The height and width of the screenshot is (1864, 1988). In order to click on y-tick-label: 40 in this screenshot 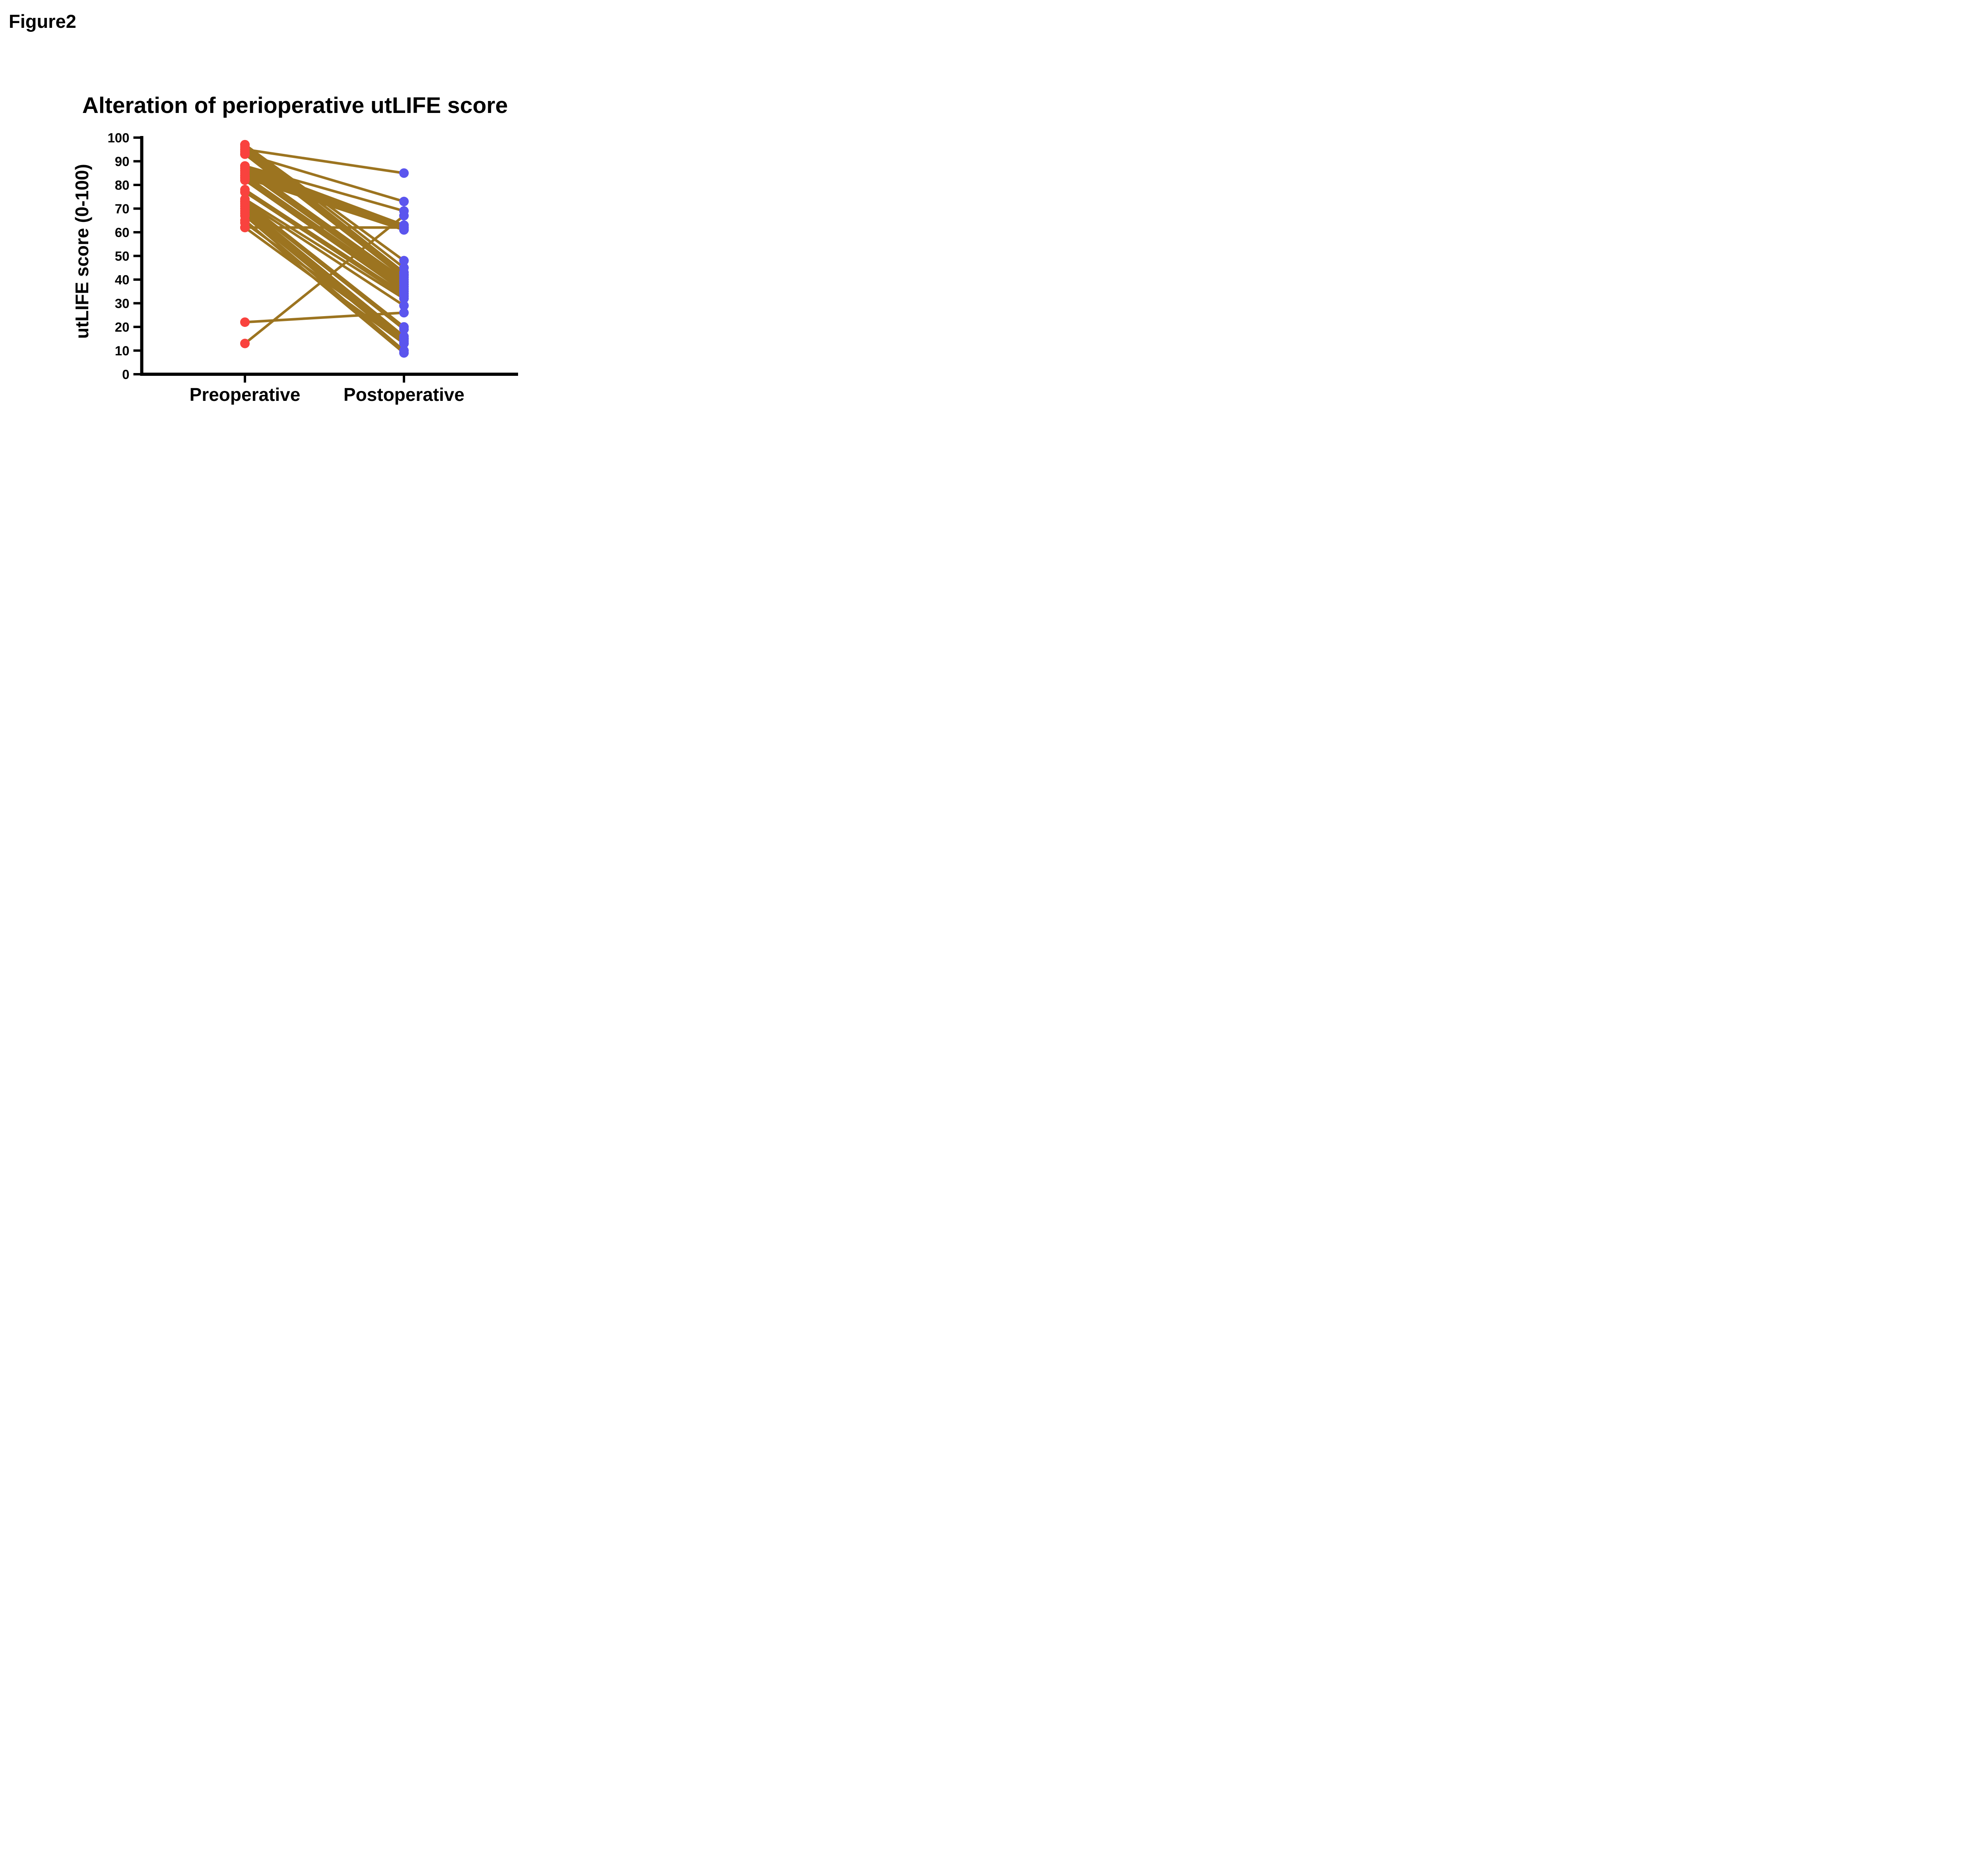, I will do `click(122, 279)`.